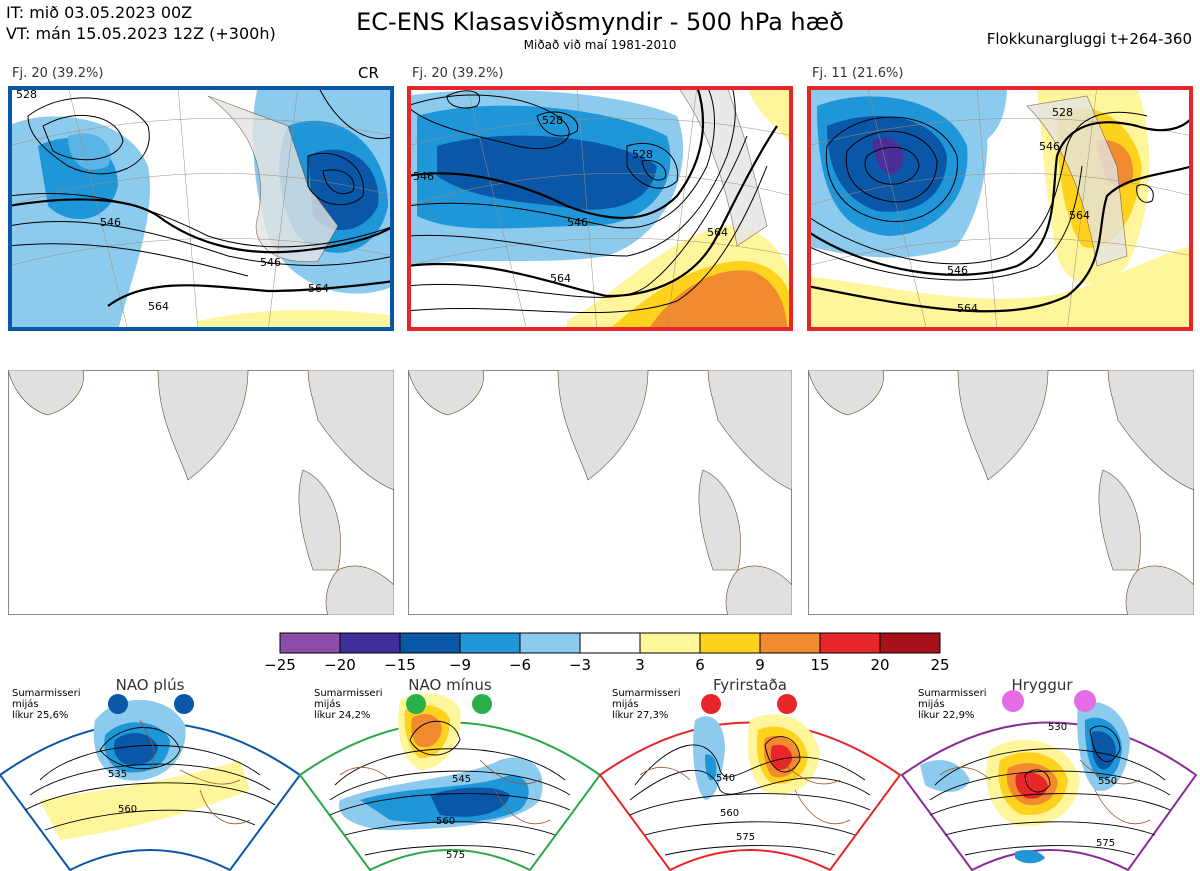 The width and height of the screenshot is (1200, 871). What do you see at coordinates (640, 715) in the screenshot?
I see `prototype-info-line: líkur 27,3%` at bounding box center [640, 715].